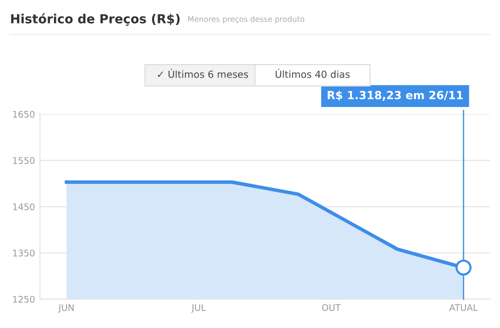 The height and width of the screenshot is (328, 500). Describe the element at coordinates (203, 73) in the screenshot. I see `text: ✓ Últimos 6 meses` at that location.